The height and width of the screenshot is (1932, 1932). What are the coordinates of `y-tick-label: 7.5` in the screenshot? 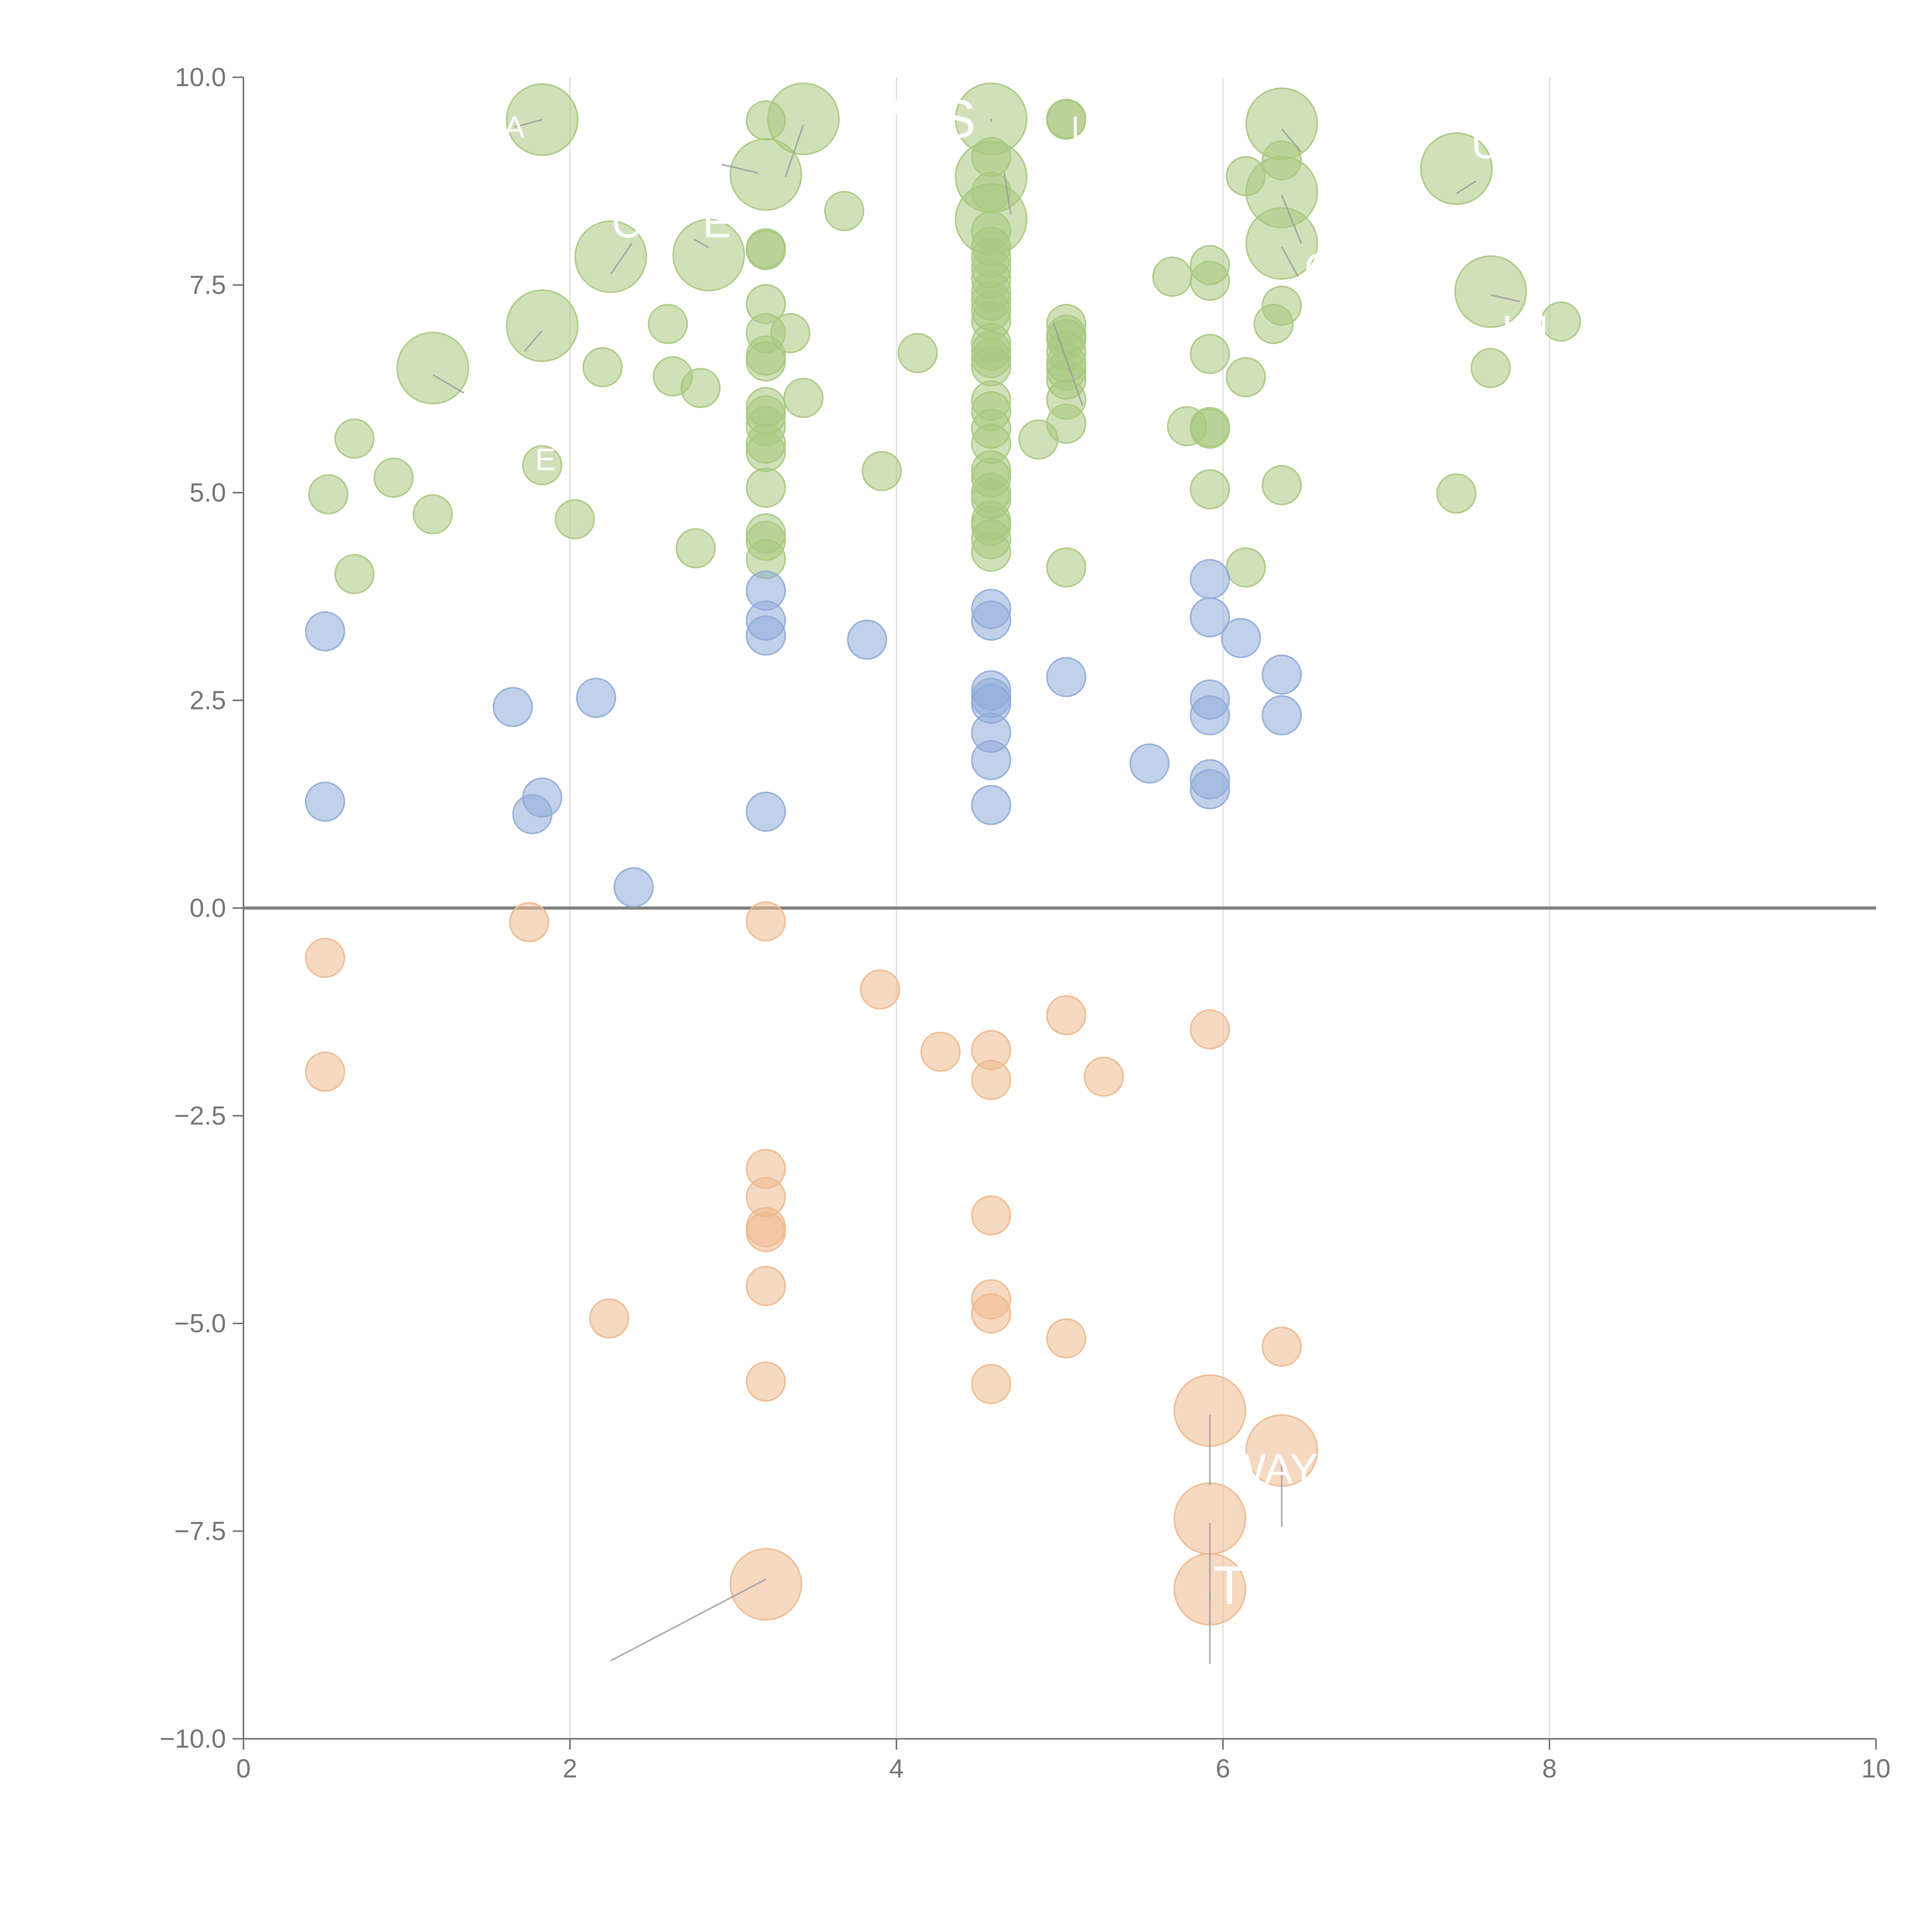 It's located at (207, 285).